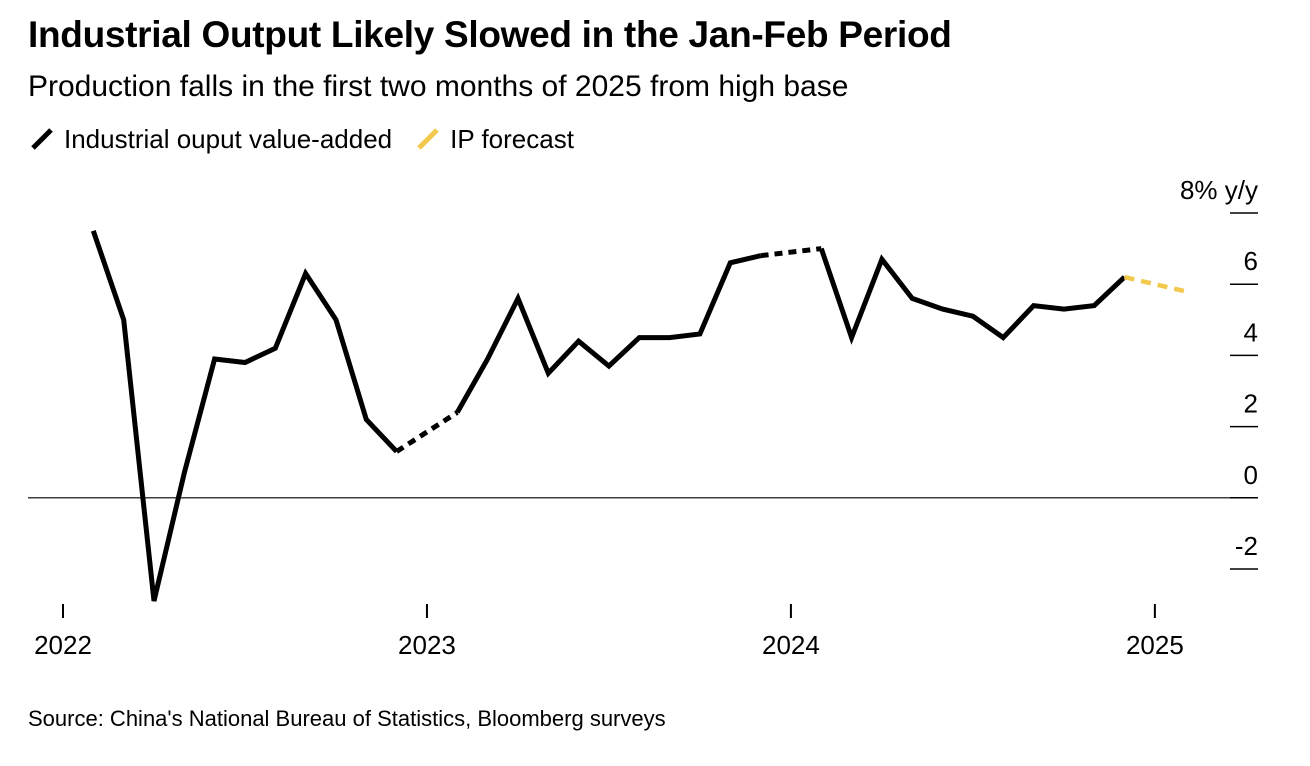 This screenshot has height=766, width=1310. I want to click on legend-item-forecast: IP forecast, so click(494, 139).